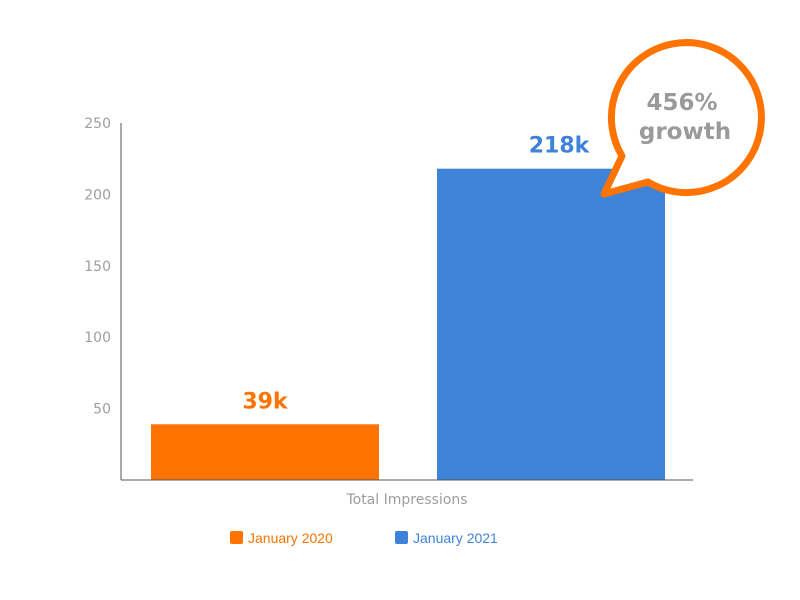 This screenshot has height=600, width=800. What do you see at coordinates (97, 195) in the screenshot?
I see `y-tick-label: 200` at bounding box center [97, 195].